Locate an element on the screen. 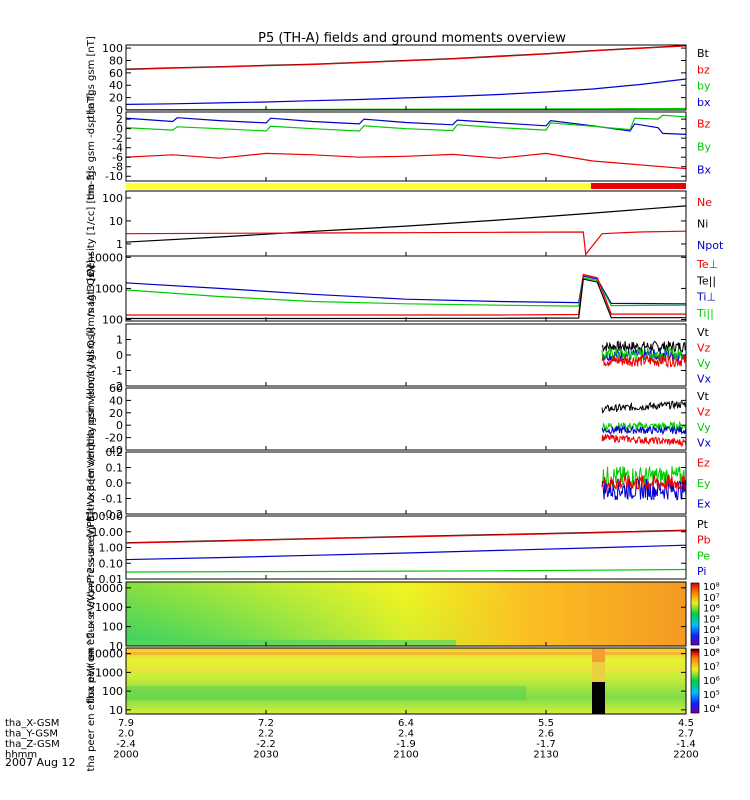 This screenshot has width=750, height=800. efield-ytick-label: 0.2 is located at coordinates (115, 452).